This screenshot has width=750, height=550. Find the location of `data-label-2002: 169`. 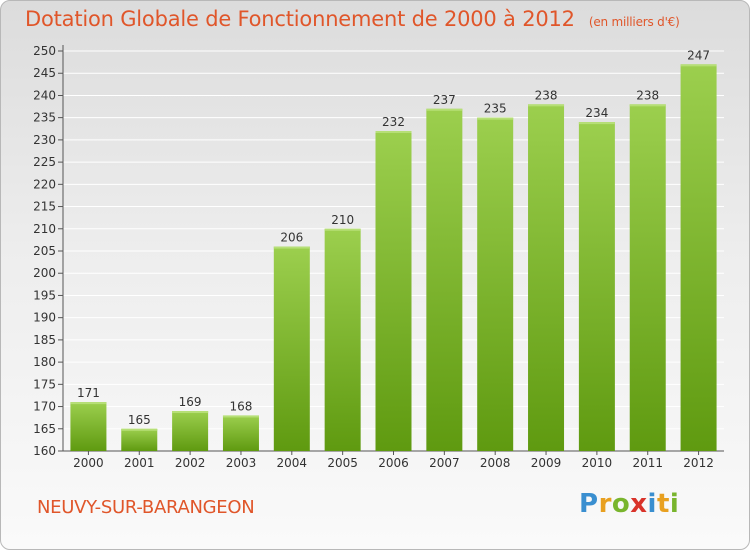

data-label-2002: 169 is located at coordinates (190, 402).